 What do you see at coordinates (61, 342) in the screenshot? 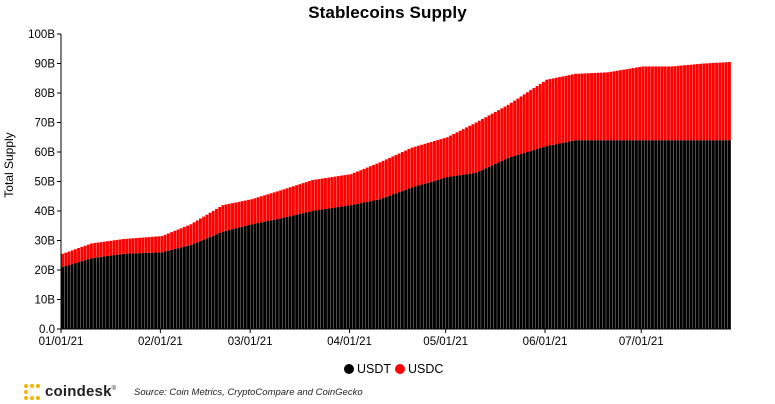
I see `x-tick-label: 01/01/21` at bounding box center [61, 342].